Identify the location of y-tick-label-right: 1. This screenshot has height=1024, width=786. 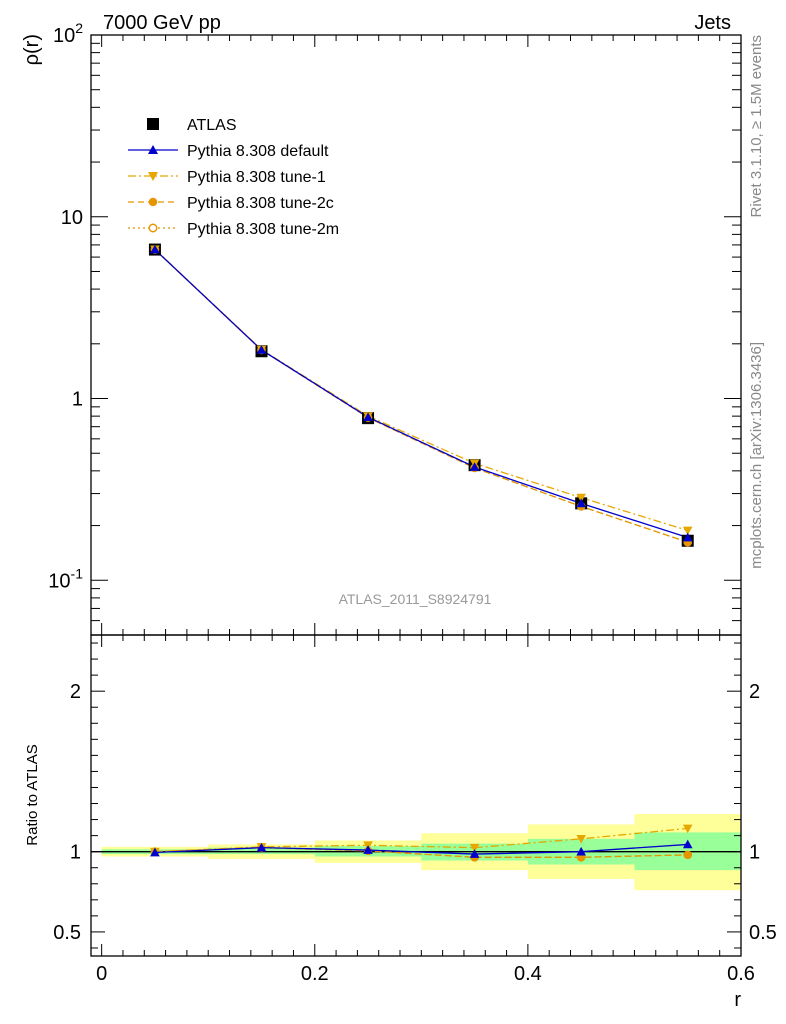
(754, 853).